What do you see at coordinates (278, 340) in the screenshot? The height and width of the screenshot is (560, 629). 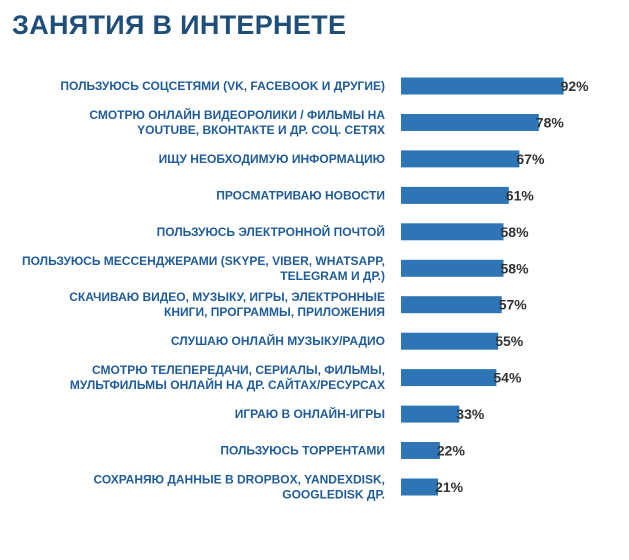 I see `category-label: СЛУШАЮ ОНЛАЙН МУЗЫКУ/РАДИО` at bounding box center [278, 340].